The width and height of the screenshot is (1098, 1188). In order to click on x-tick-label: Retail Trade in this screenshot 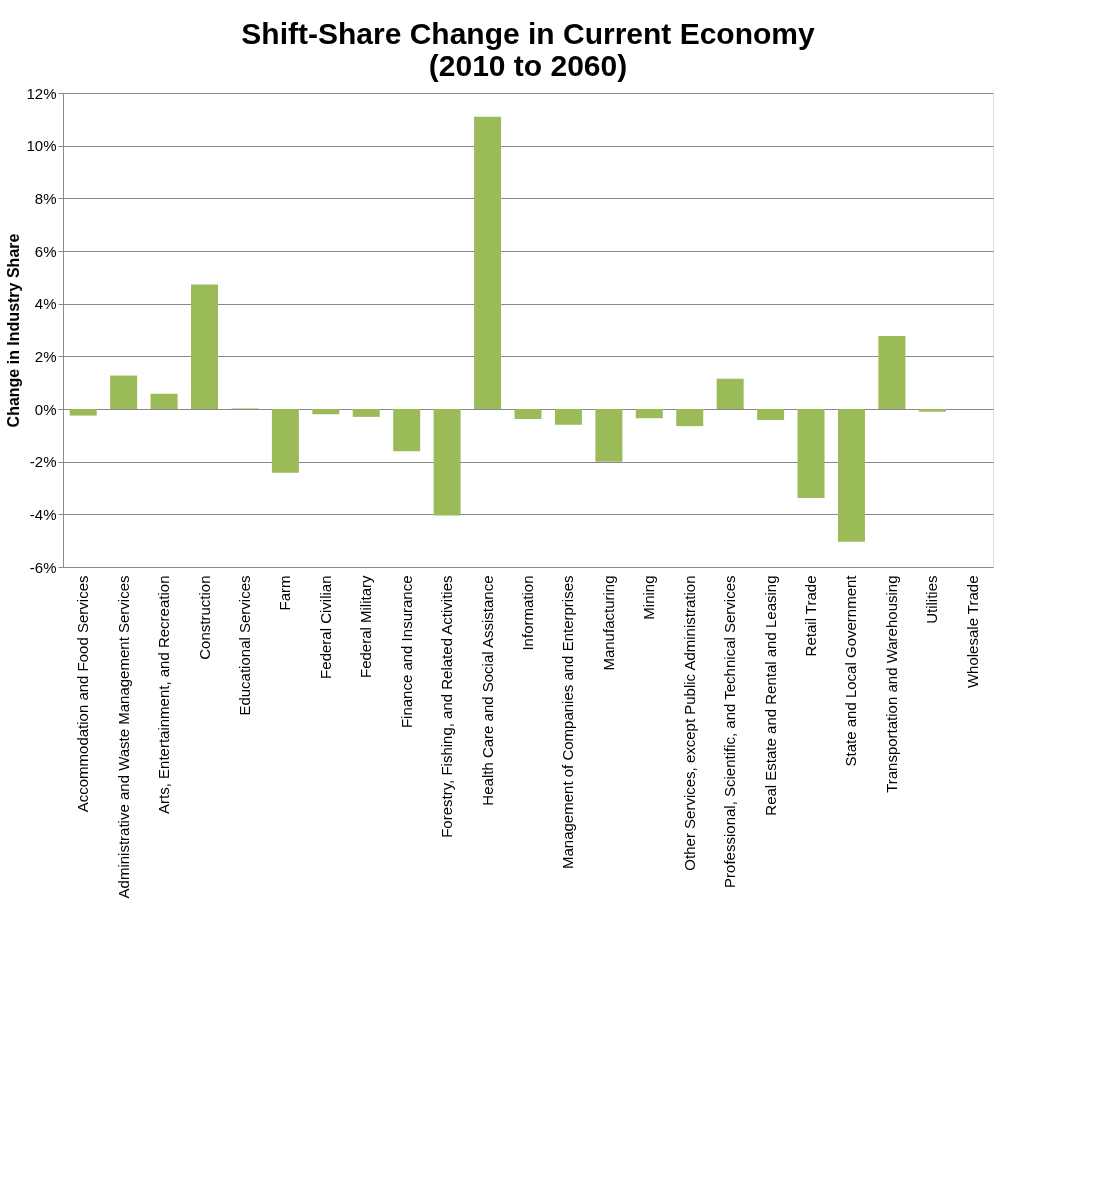, I will do `click(811, 616)`.